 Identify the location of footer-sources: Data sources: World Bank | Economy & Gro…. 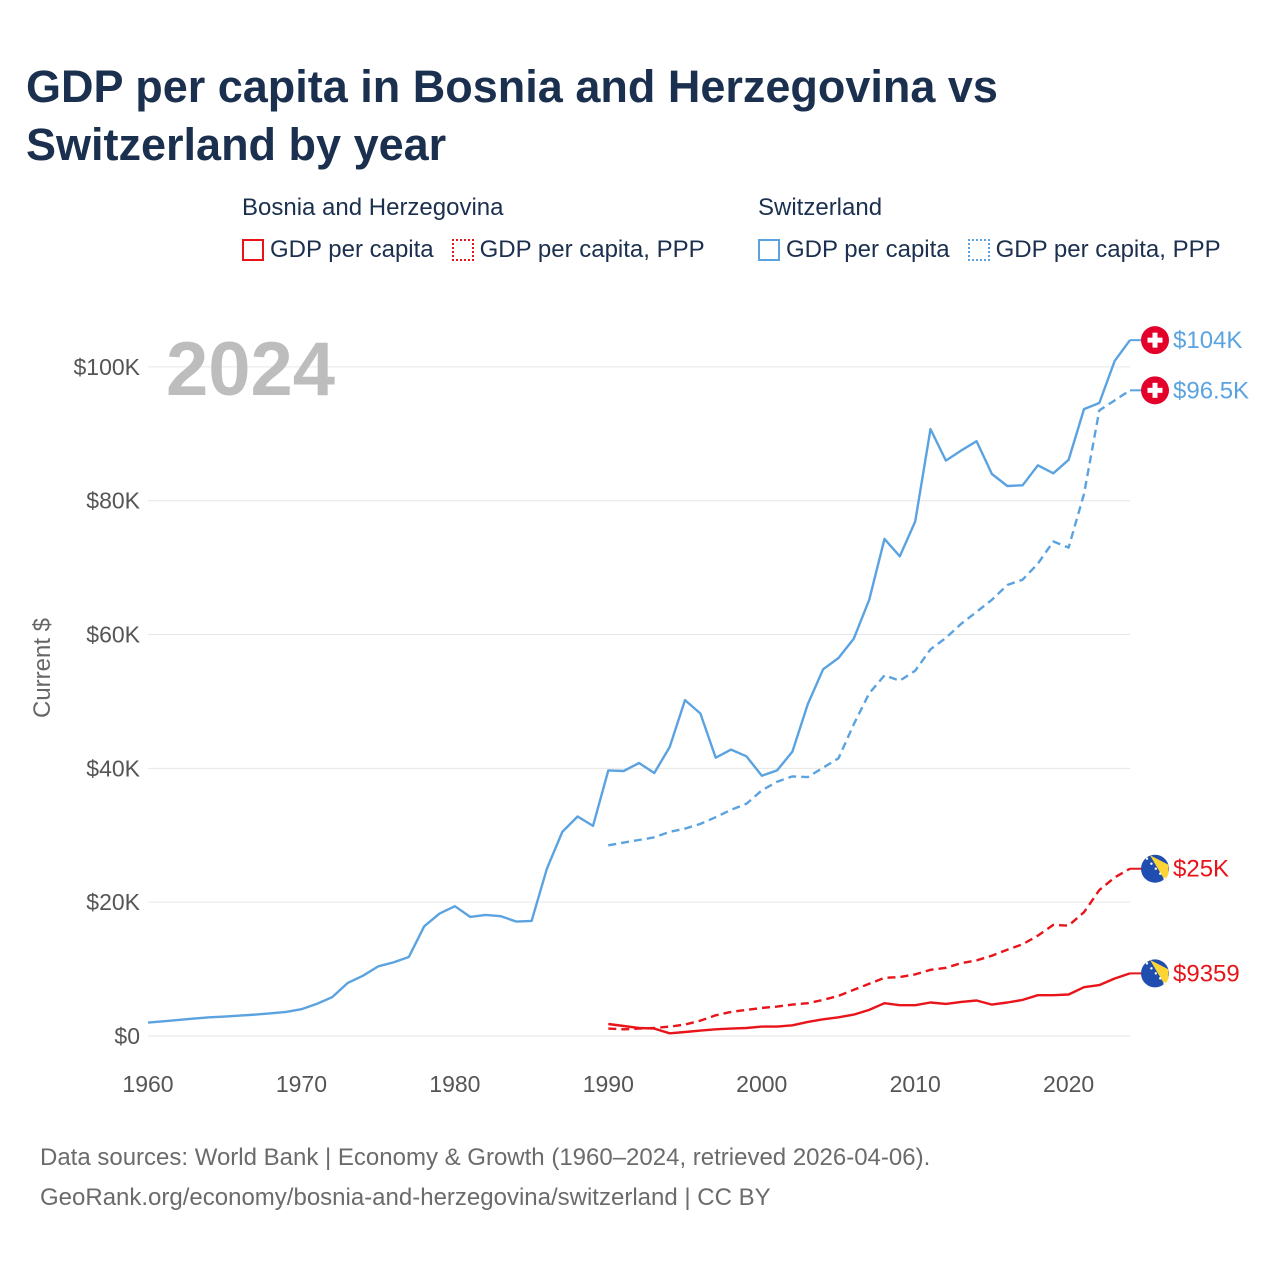
(485, 1157).